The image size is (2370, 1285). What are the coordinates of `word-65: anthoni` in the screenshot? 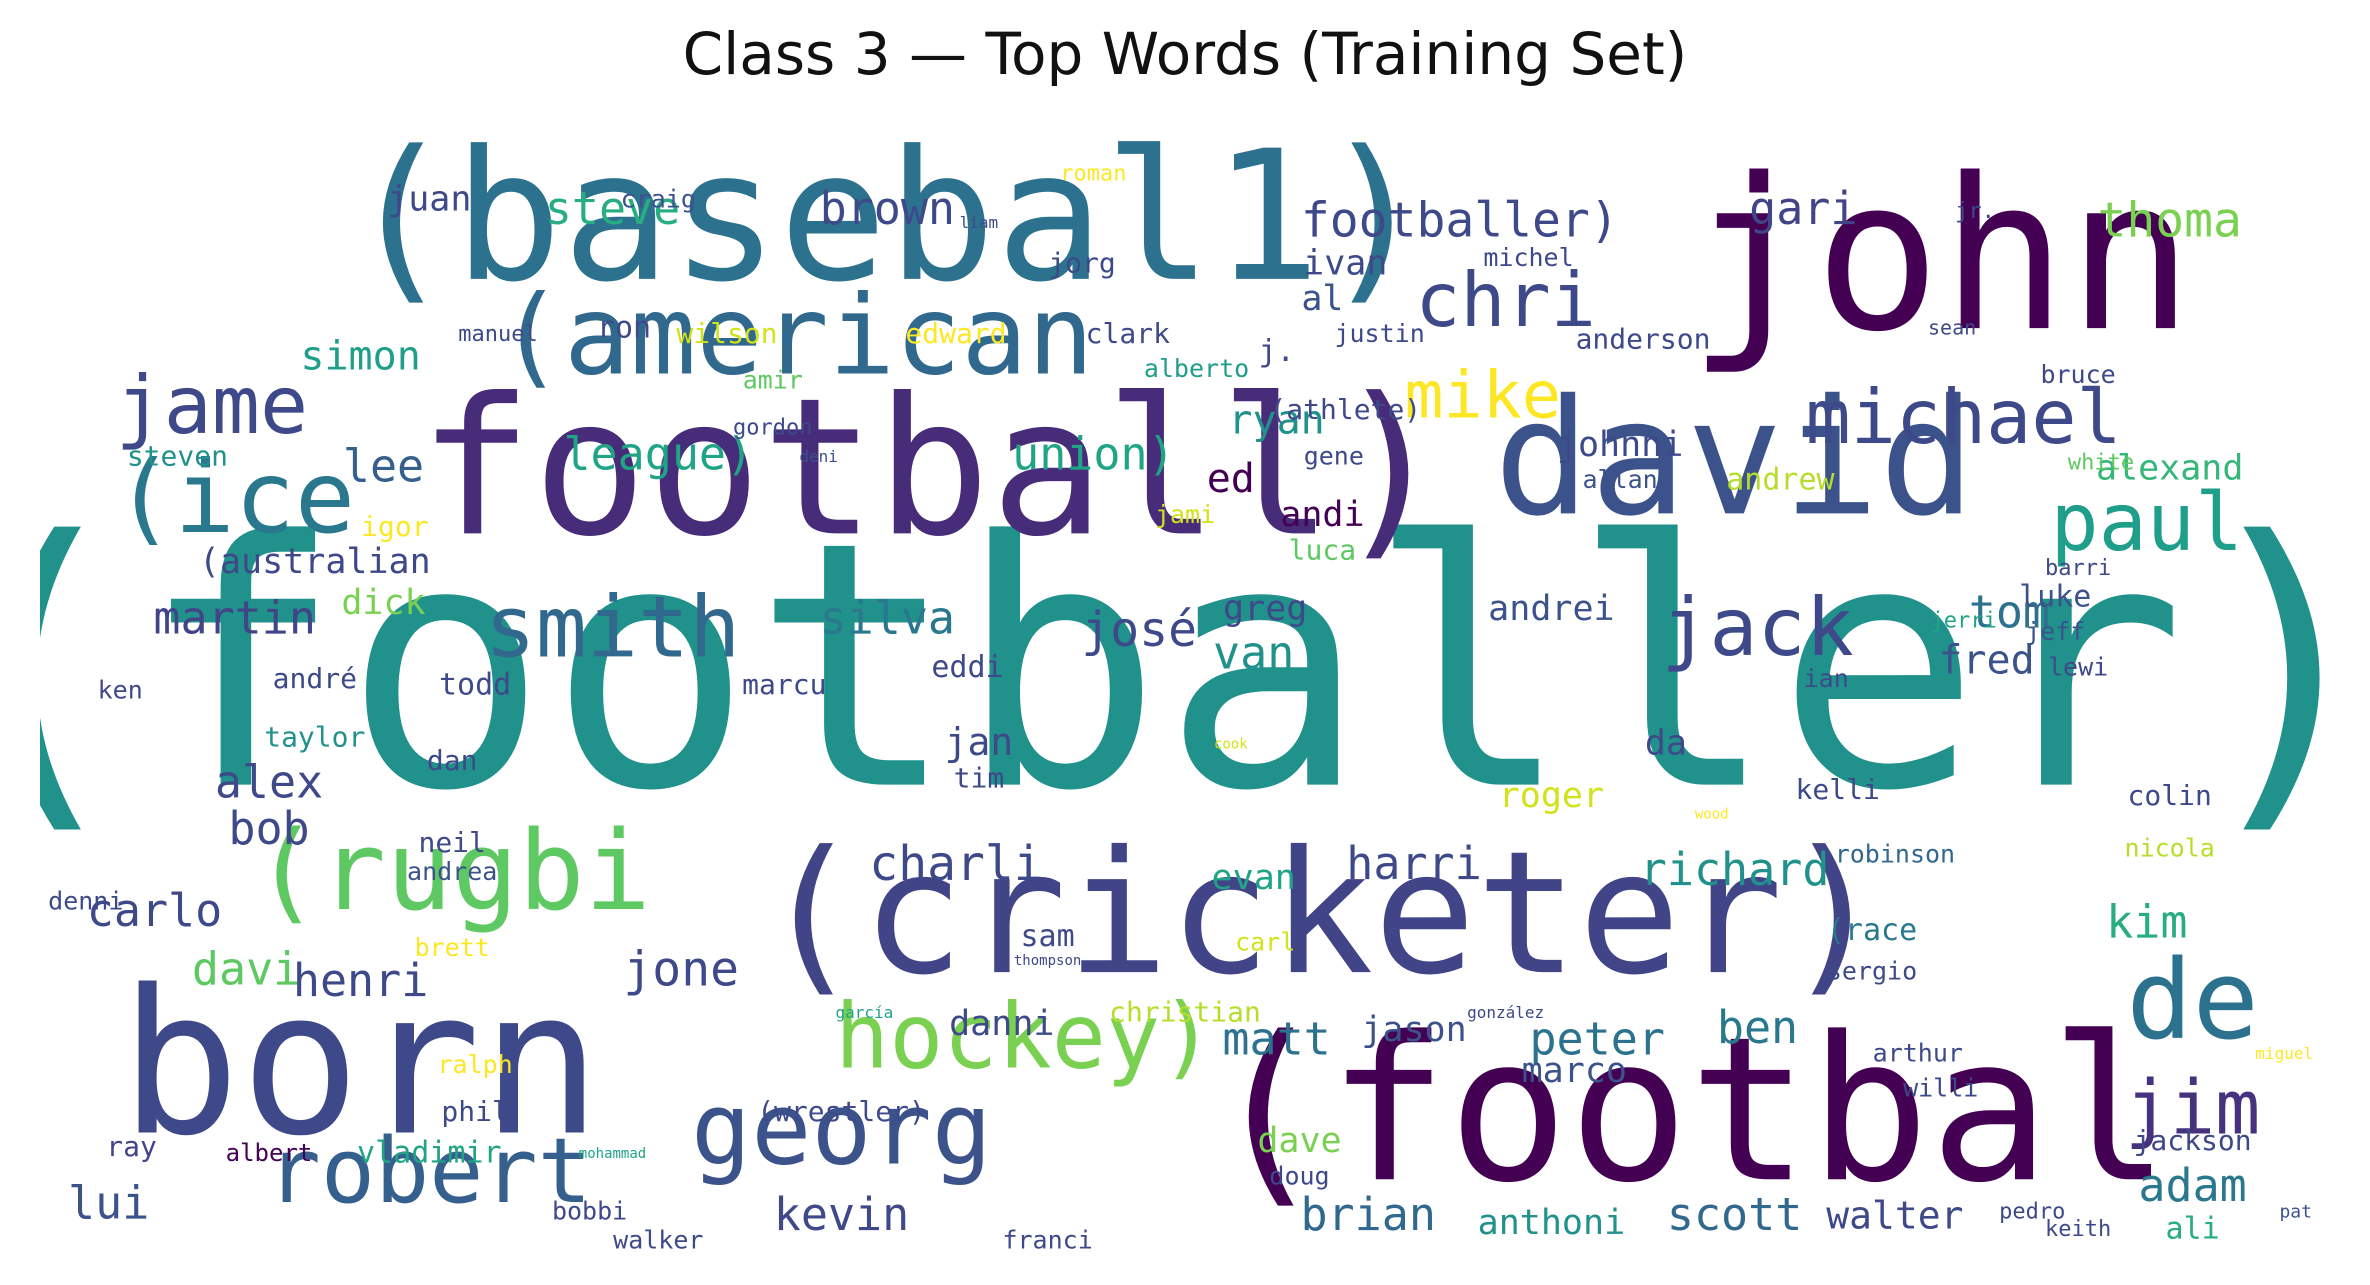 It's located at (1552, 1223).